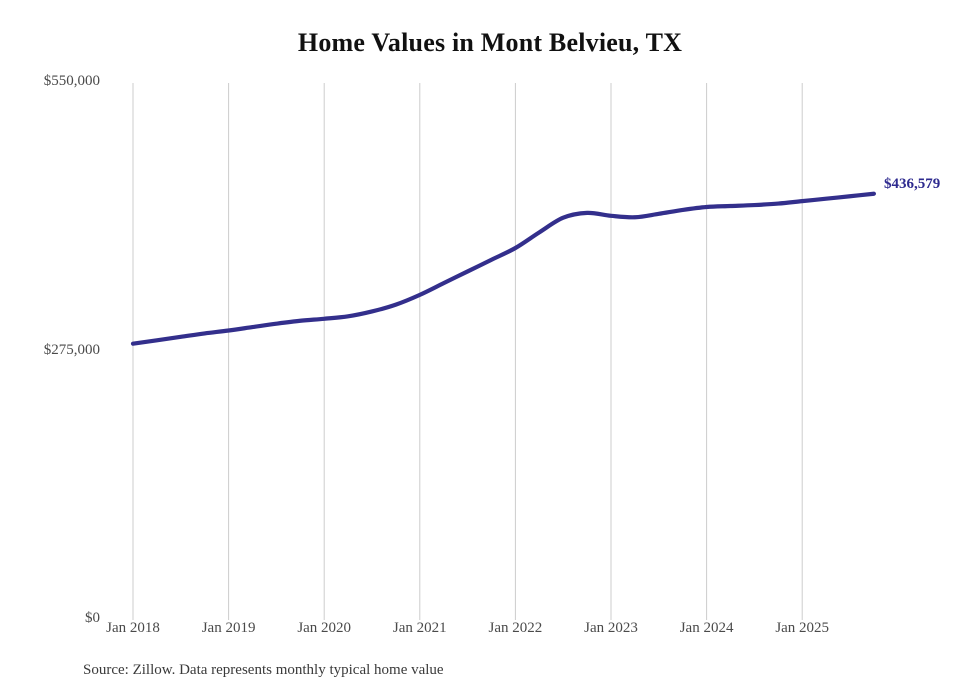 The image size is (980, 699). I want to click on x-axis-tick-label: Jan 2022, so click(515, 628).